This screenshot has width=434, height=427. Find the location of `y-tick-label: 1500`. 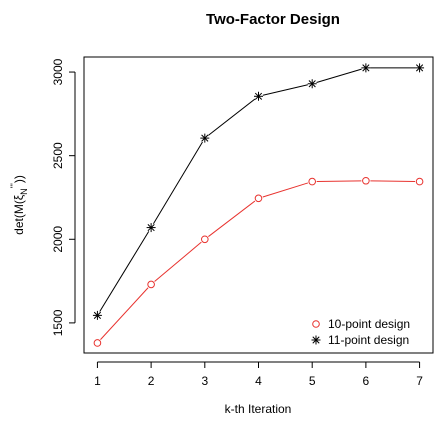

y-tick-label: 1500 is located at coordinates (58, 322).